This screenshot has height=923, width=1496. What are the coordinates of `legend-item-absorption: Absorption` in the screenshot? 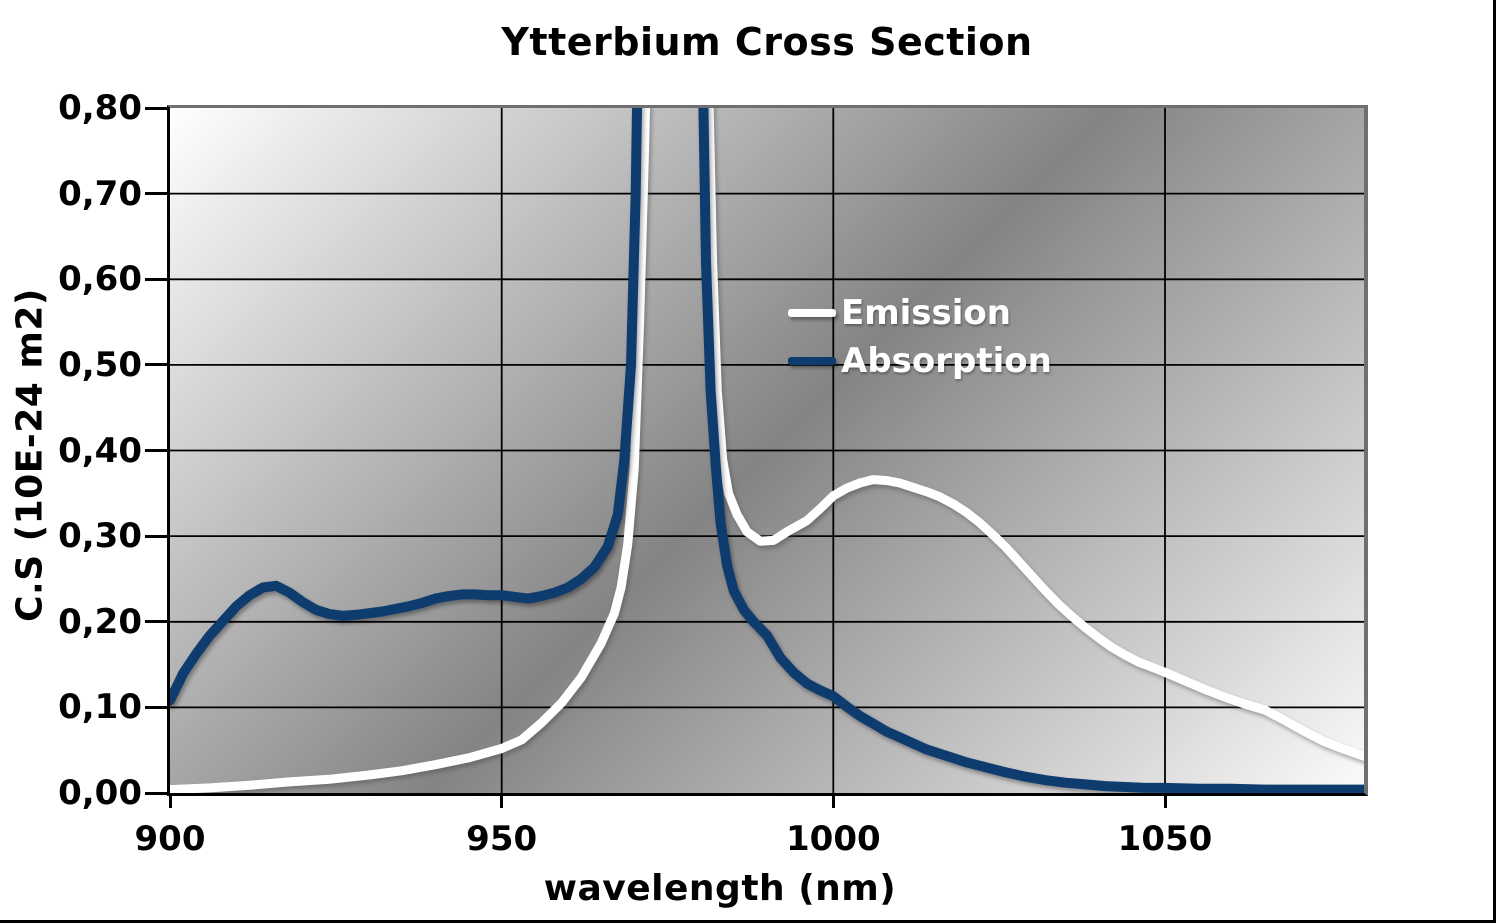 It's located at (920, 361).